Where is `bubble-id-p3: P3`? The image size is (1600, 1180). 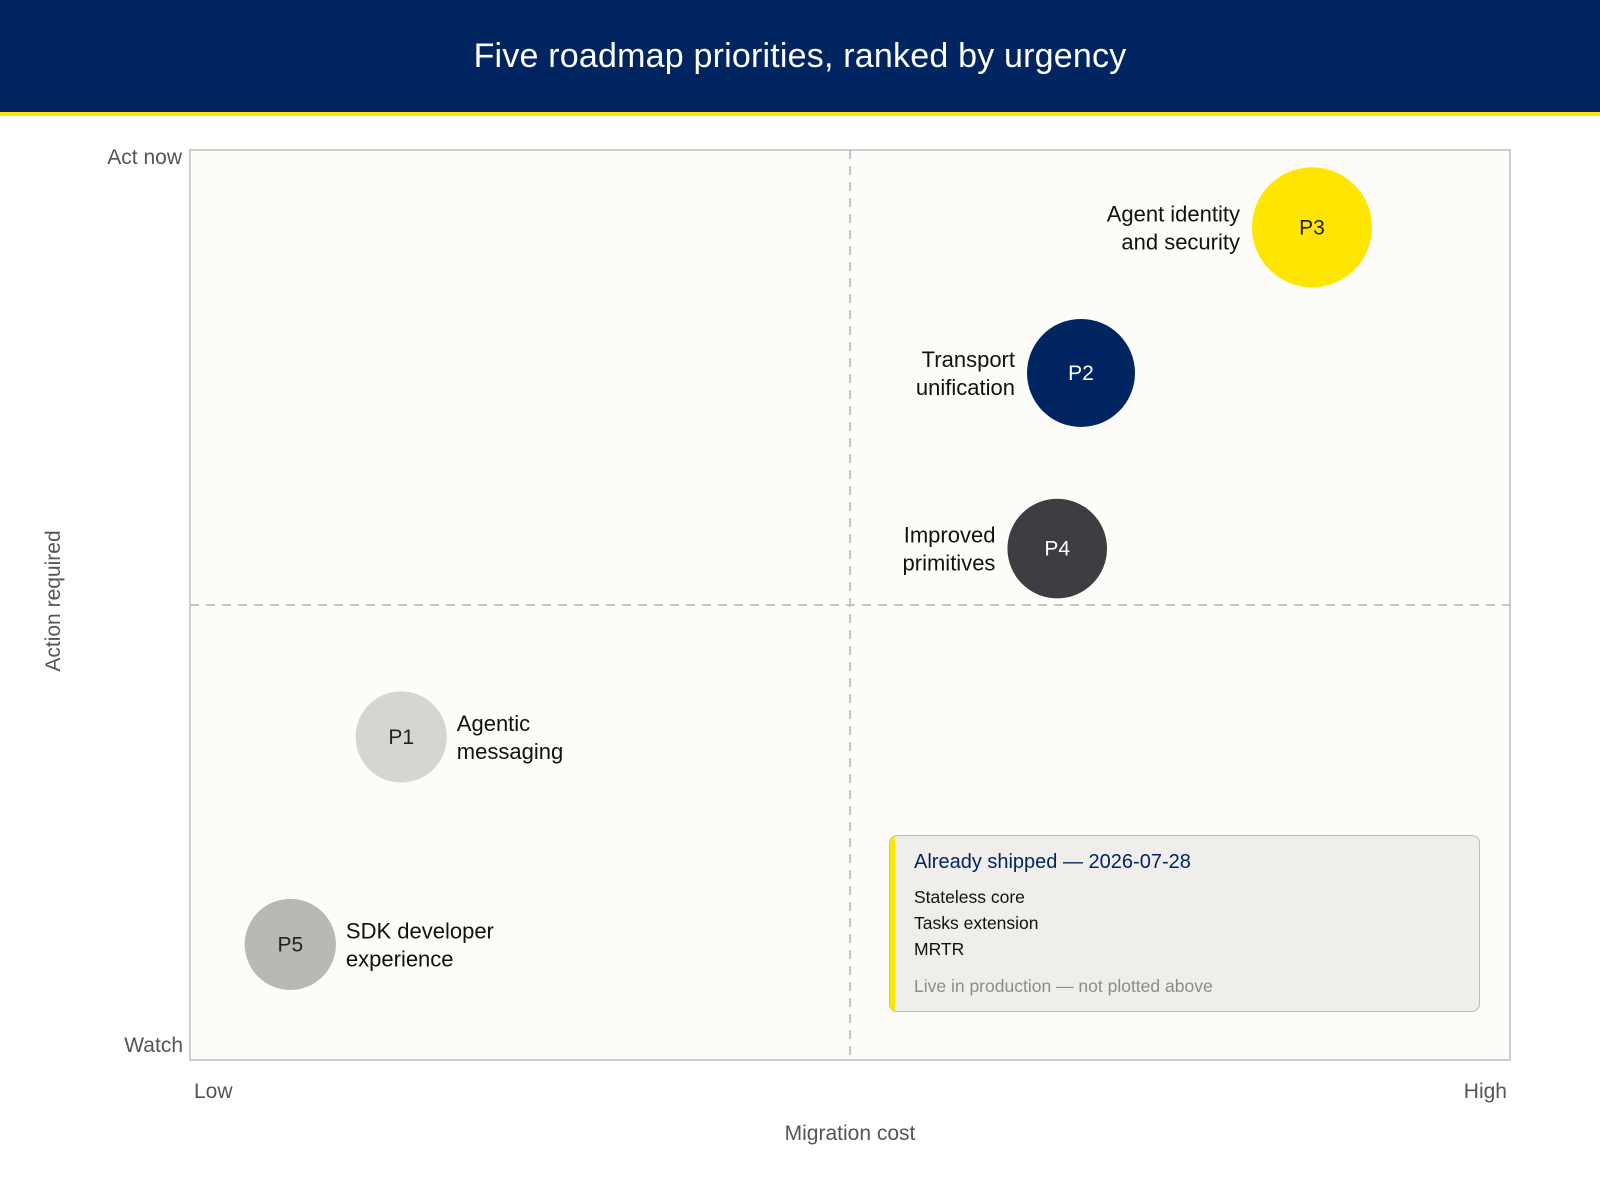 bubble-id-p3: P3 is located at coordinates (1312, 227).